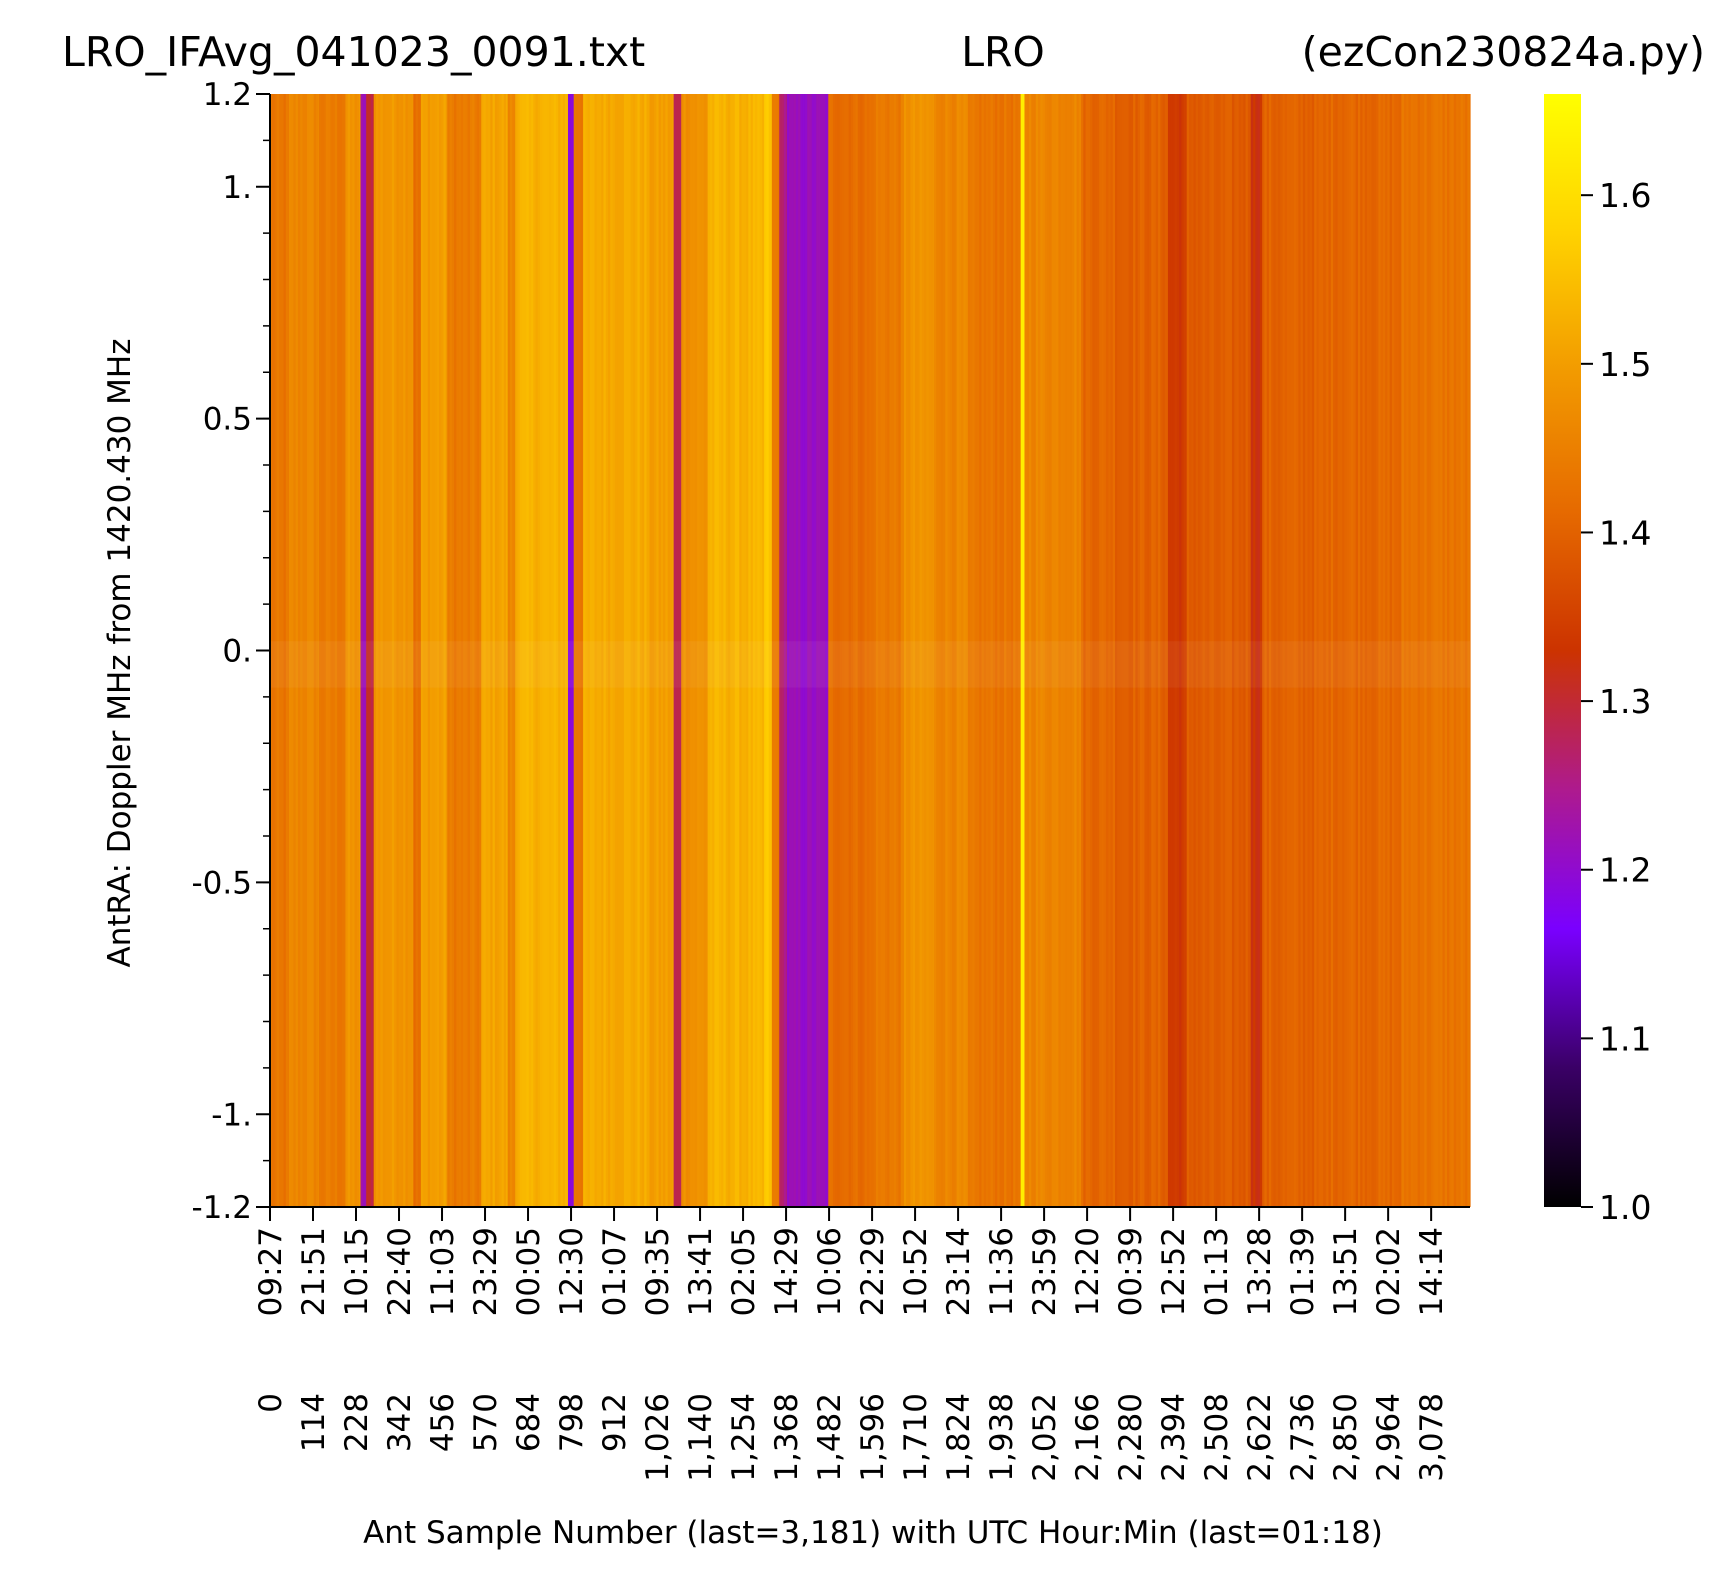  What do you see at coordinates (870, 664) in the screenshot?
I see `doppler-zero-ridge` at bounding box center [870, 664].